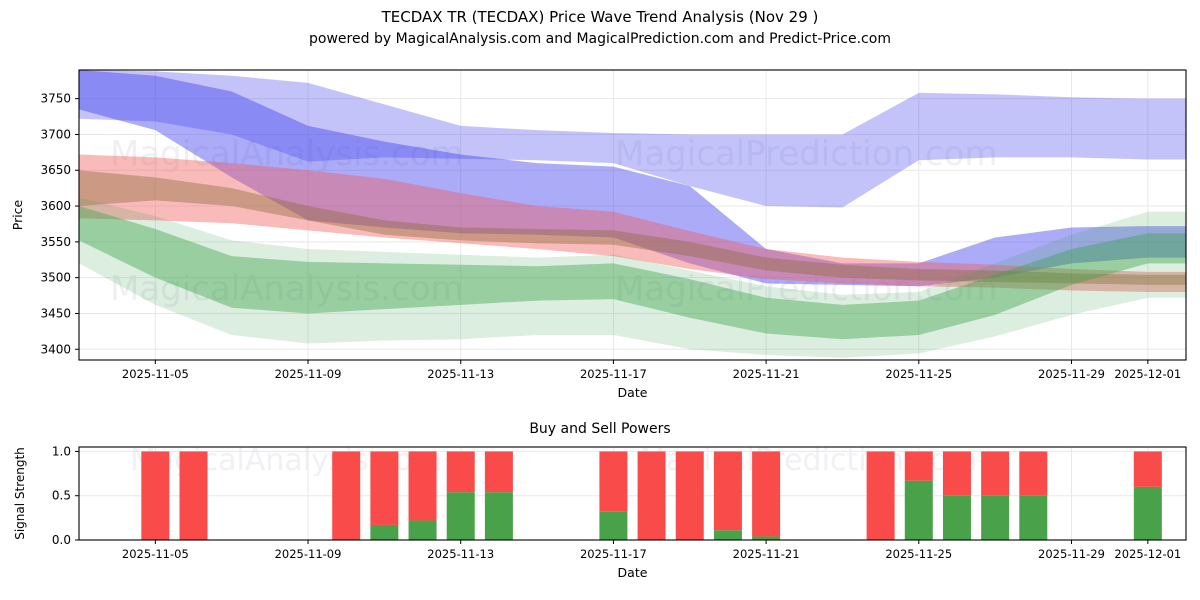  What do you see at coordinates (633, 392) in the screenshot?
I see `price-x-axis-title: Date` at bounding box center [633, 392].